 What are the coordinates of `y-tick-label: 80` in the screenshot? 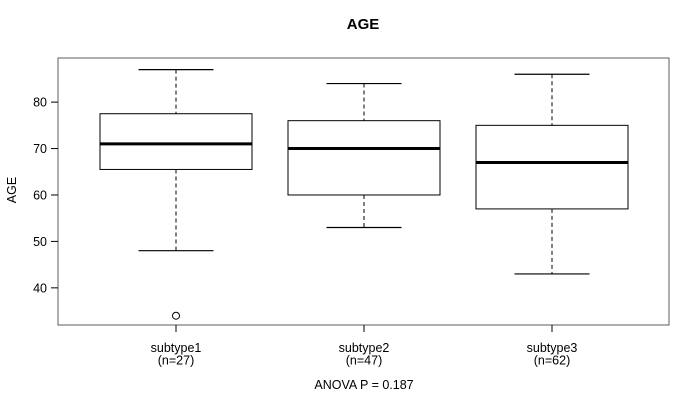 It's located at (40, 103).